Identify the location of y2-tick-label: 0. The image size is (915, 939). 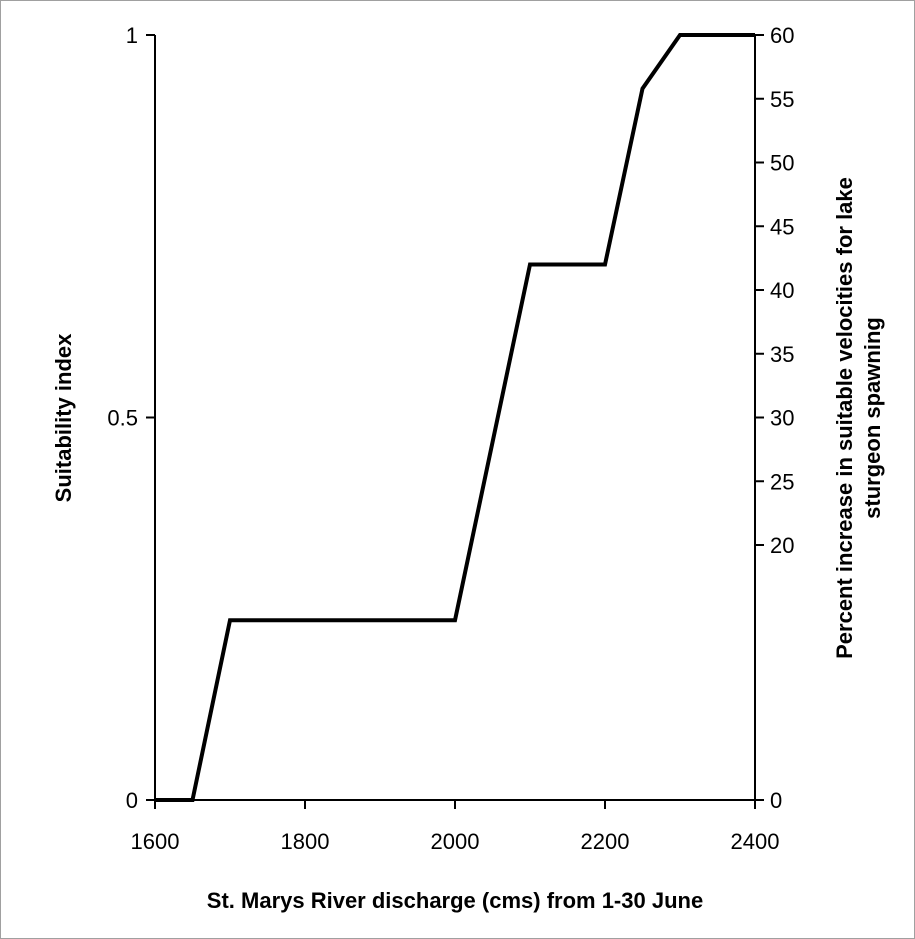
(776, 800).